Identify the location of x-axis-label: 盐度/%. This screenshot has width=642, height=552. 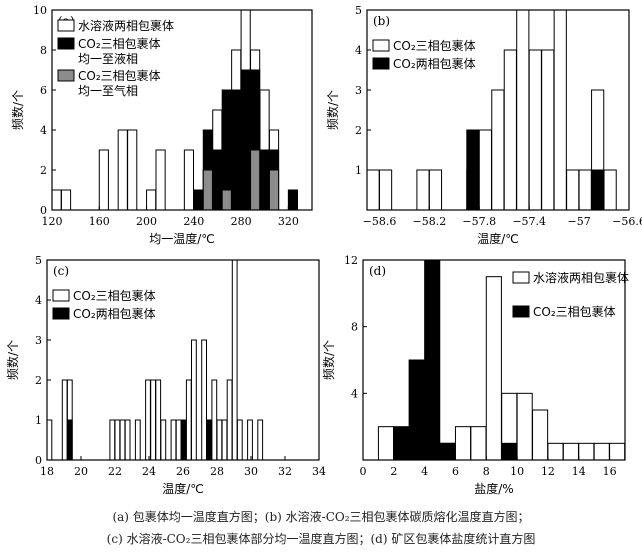
(493, 488).